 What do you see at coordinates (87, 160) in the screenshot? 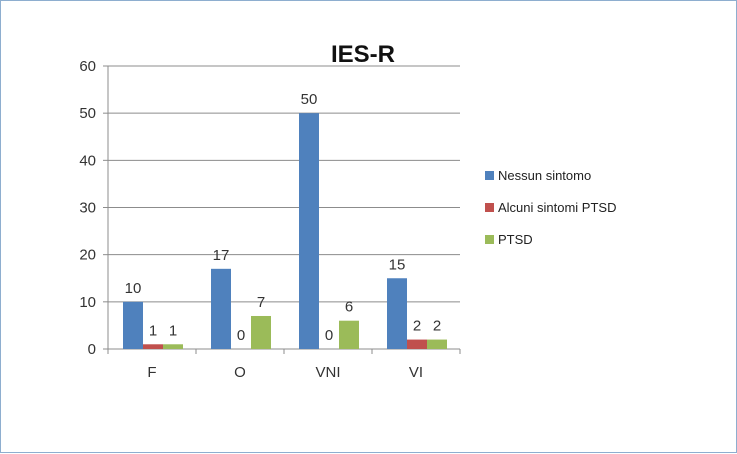
I see `y-tick-label: 40` at bounding box center [87, 160].